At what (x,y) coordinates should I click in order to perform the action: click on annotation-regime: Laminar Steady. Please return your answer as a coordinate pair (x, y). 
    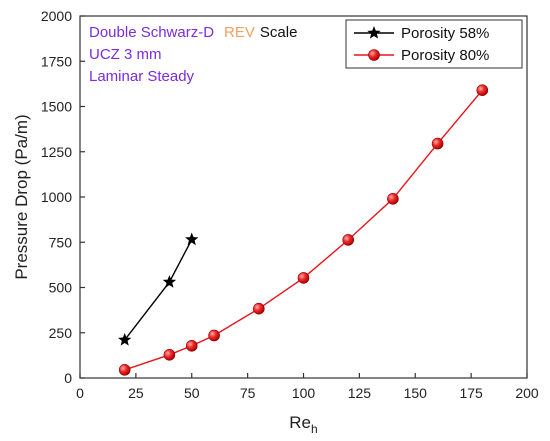
    Looking at the image, I should click on (142, 76).